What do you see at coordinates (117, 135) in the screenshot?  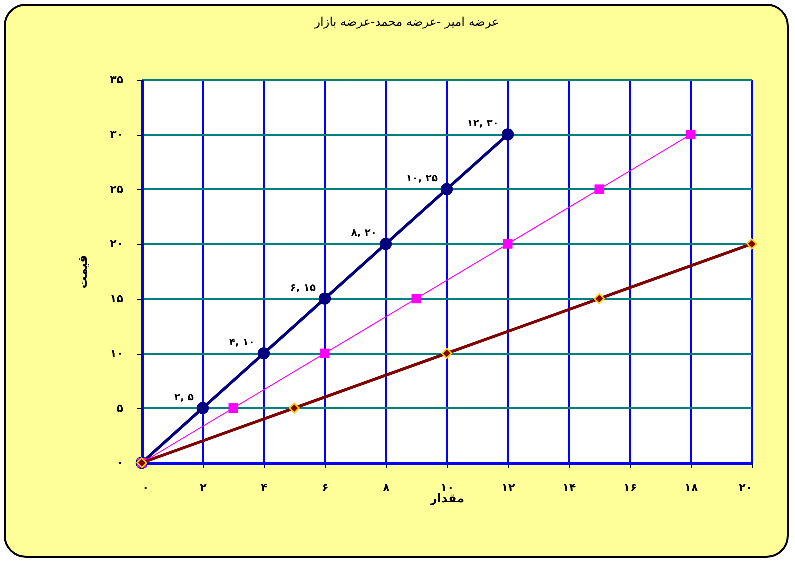 I see `y-tick-label: ۳۰` at bounding box center [117, 135].